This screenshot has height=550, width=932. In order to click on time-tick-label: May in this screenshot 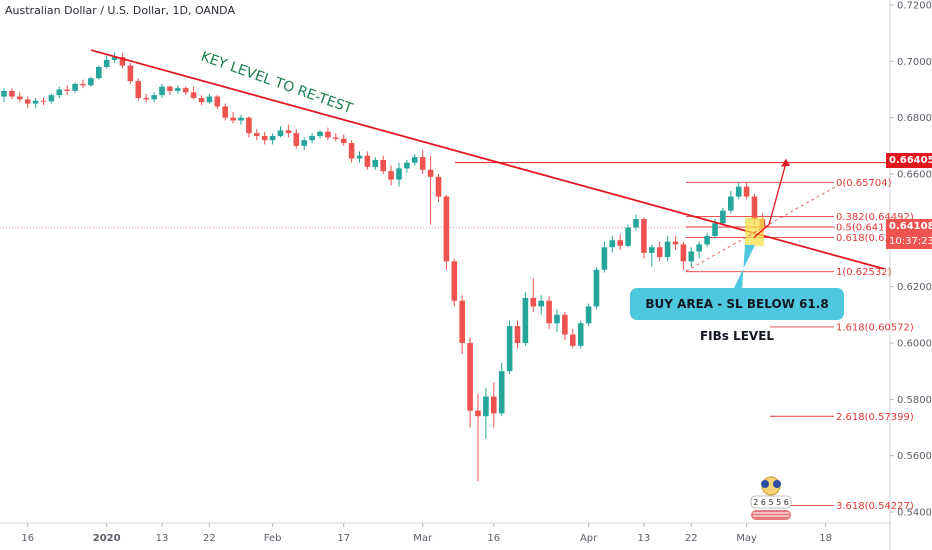, I will do `click(746, 538)`.